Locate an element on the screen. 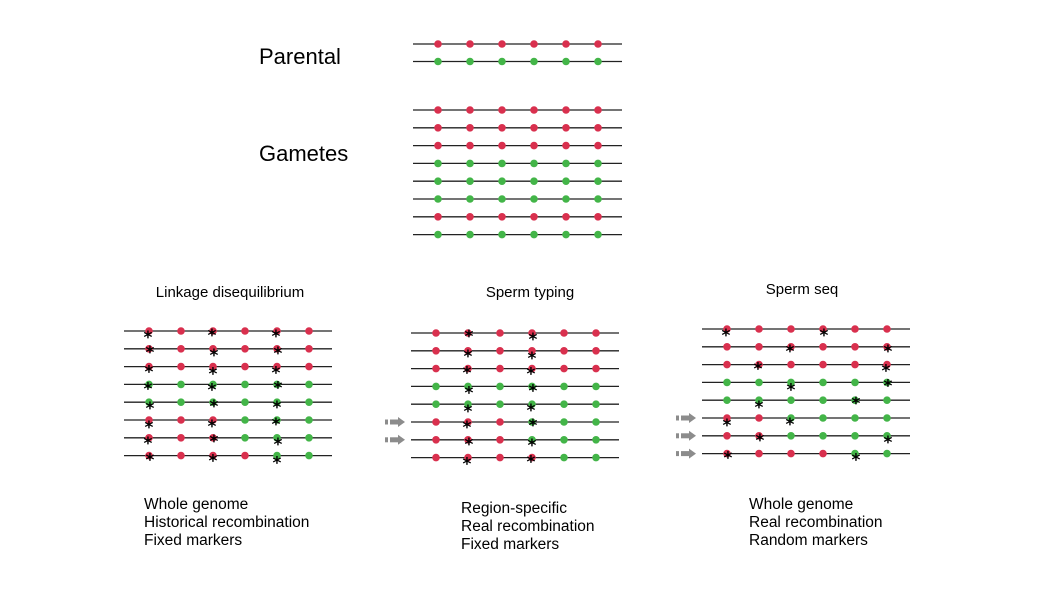 The width and height of the screenshot is (1058, 595). panel-linkage-disequilibrium: * * ** * ** * ** * ** * ** * ** * ** * * is located at coordinates (228, 400).